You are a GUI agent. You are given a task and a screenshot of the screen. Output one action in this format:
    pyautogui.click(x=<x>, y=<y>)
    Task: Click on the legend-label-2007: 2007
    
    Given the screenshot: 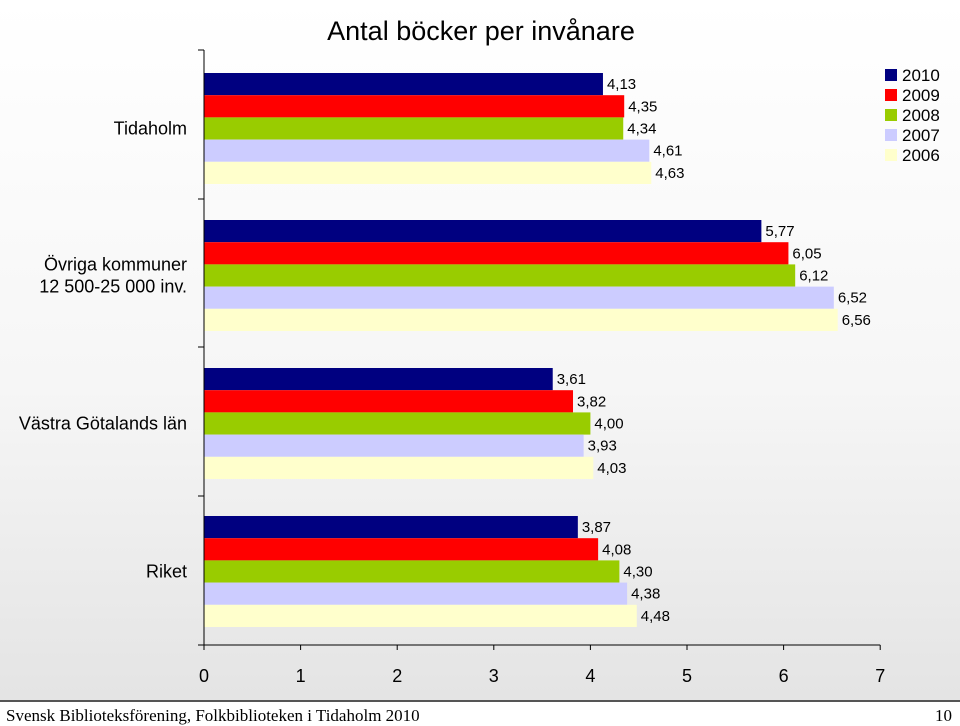 What is the action you would take?
    pyautogui.click(x=921, y=135)
    